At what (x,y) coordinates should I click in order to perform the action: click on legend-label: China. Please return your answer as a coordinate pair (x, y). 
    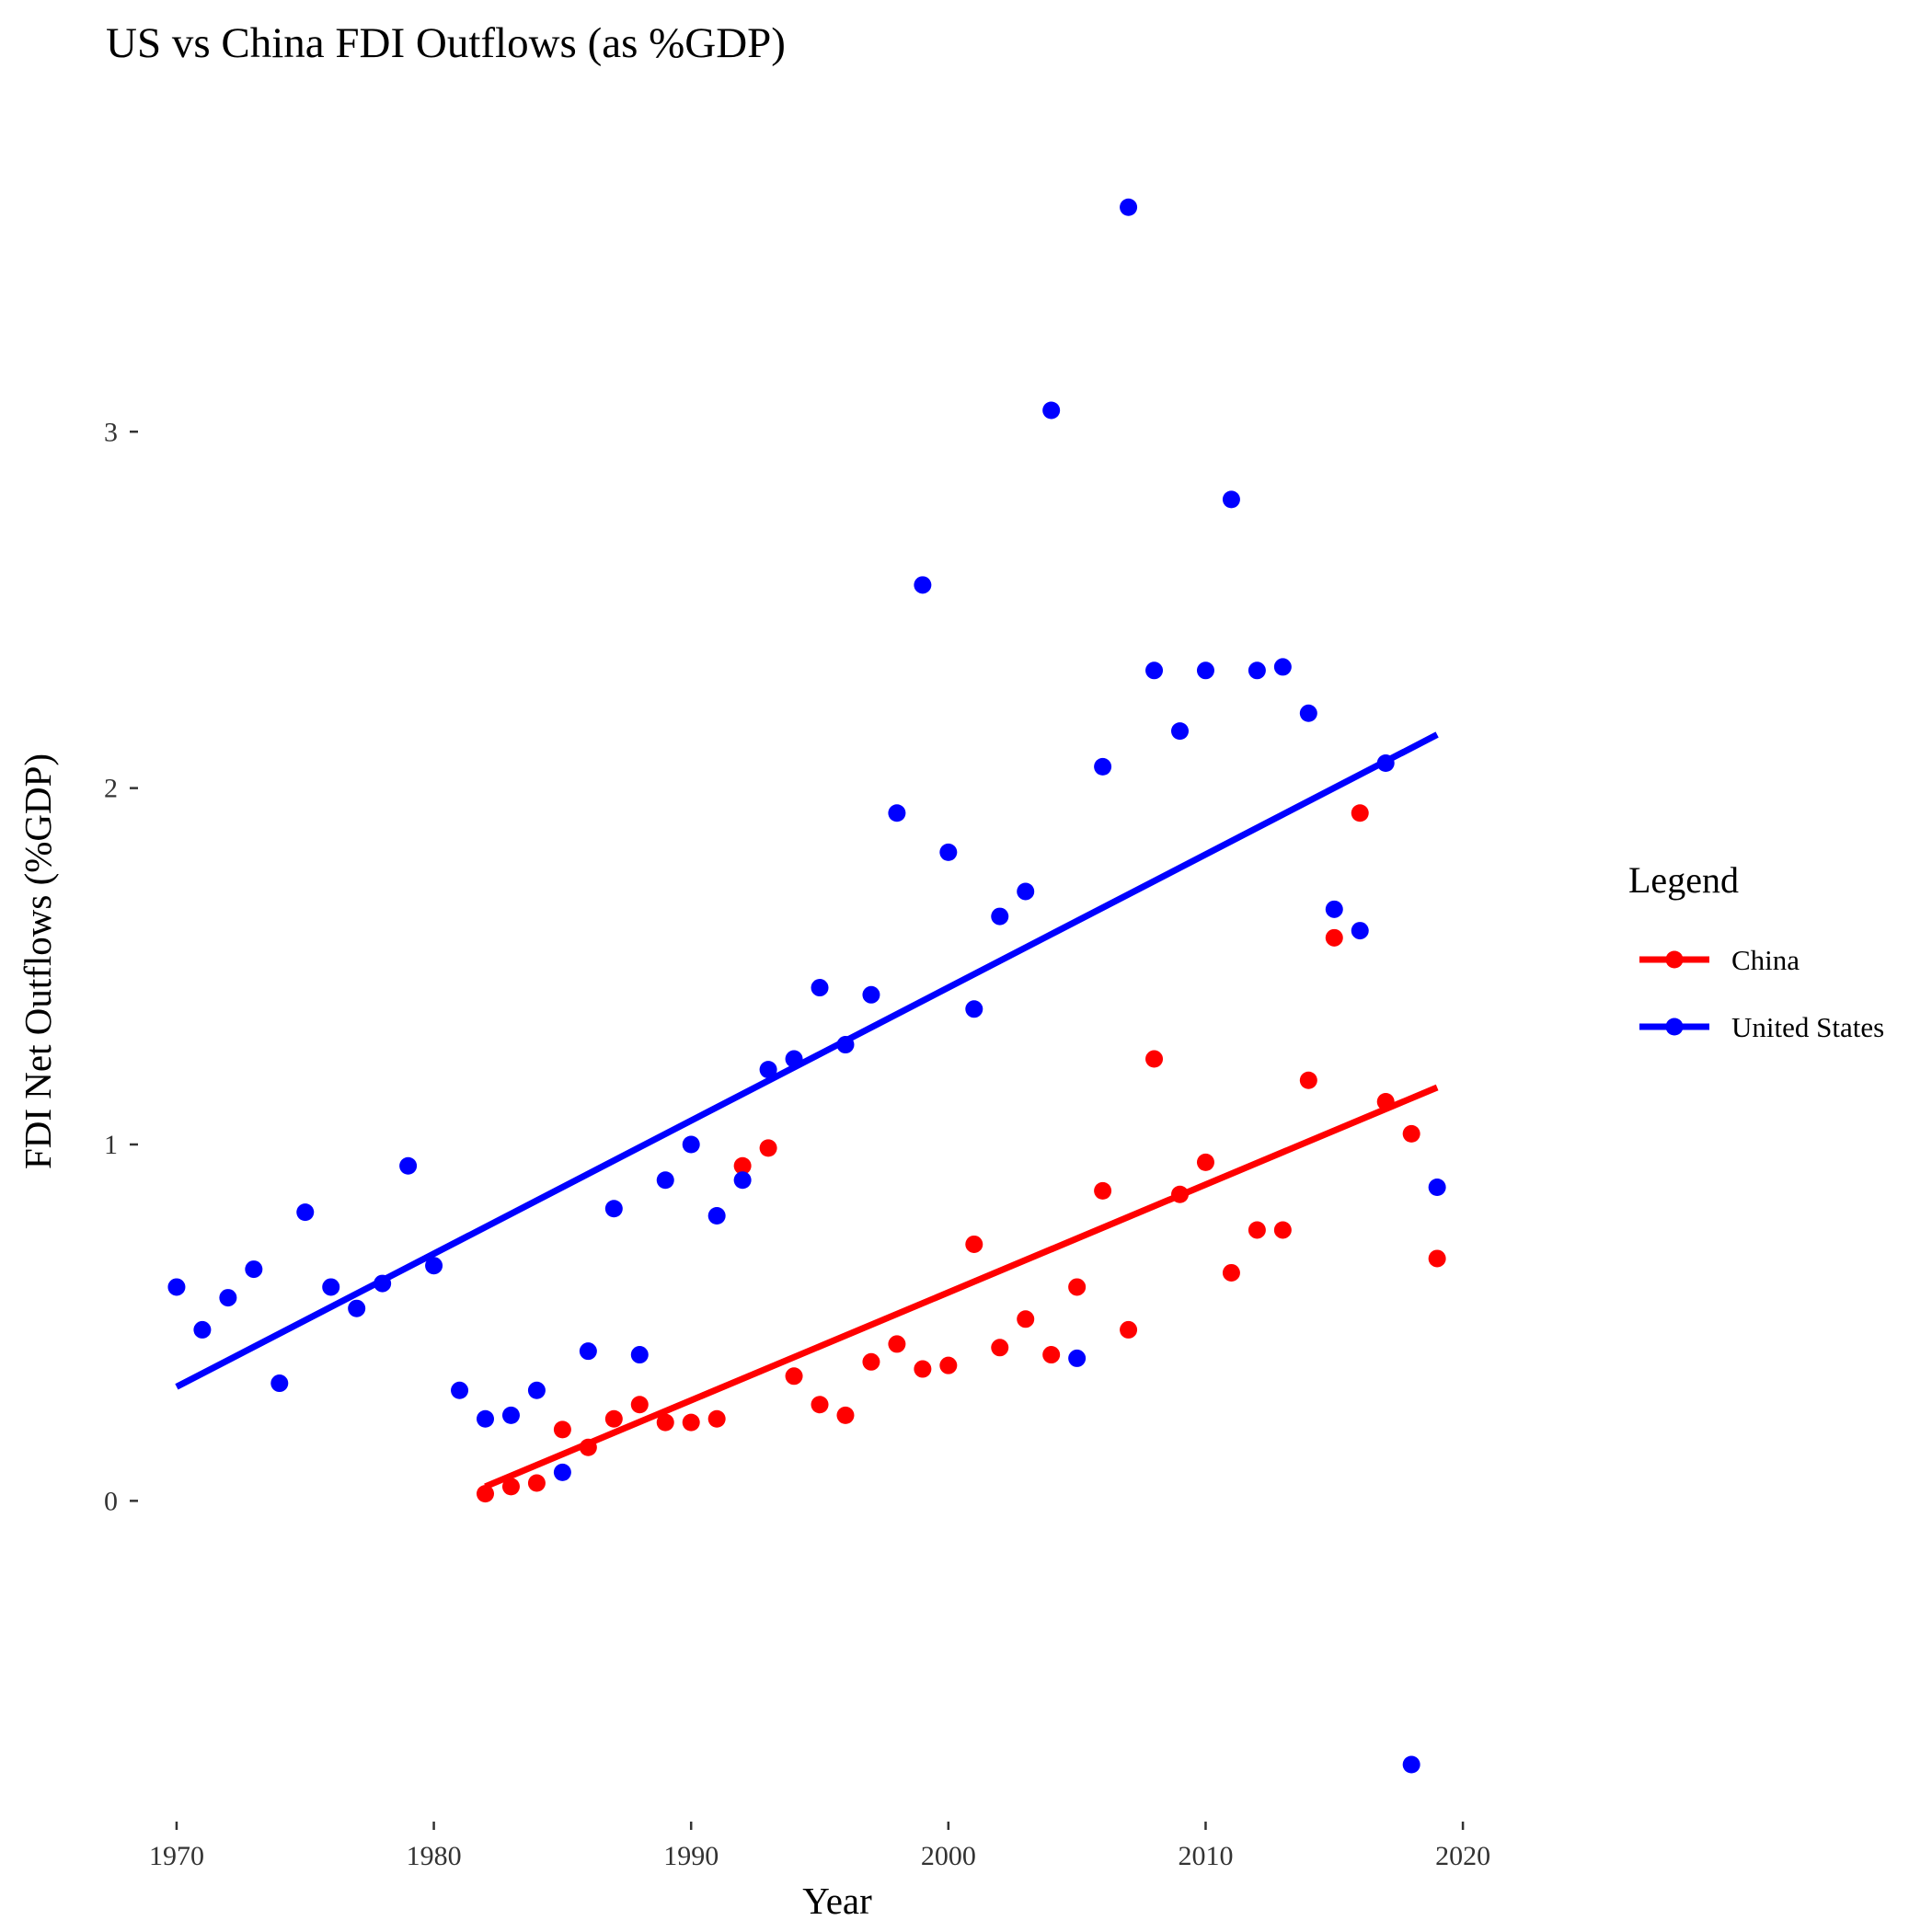
    Looking at the image, I should click on (1765, 960).